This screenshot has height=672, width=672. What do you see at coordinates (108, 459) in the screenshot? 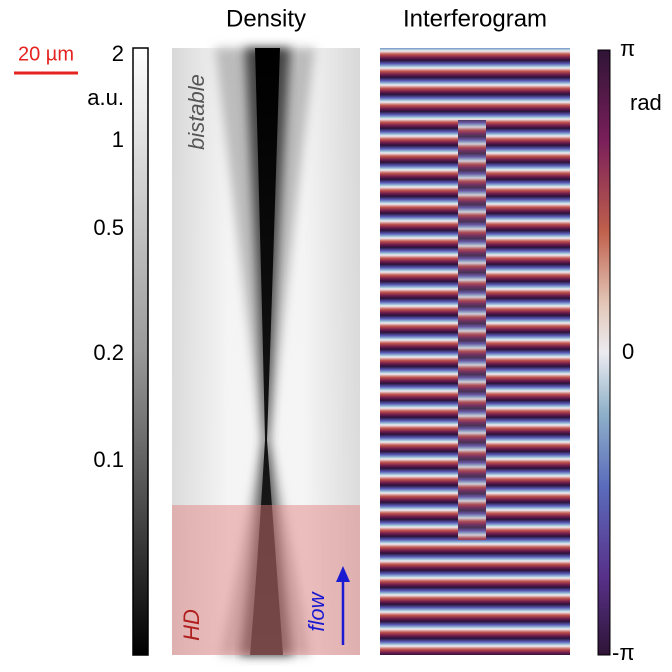
I see `colorbar-tick: 0.1` at bounding box center [108, 459].